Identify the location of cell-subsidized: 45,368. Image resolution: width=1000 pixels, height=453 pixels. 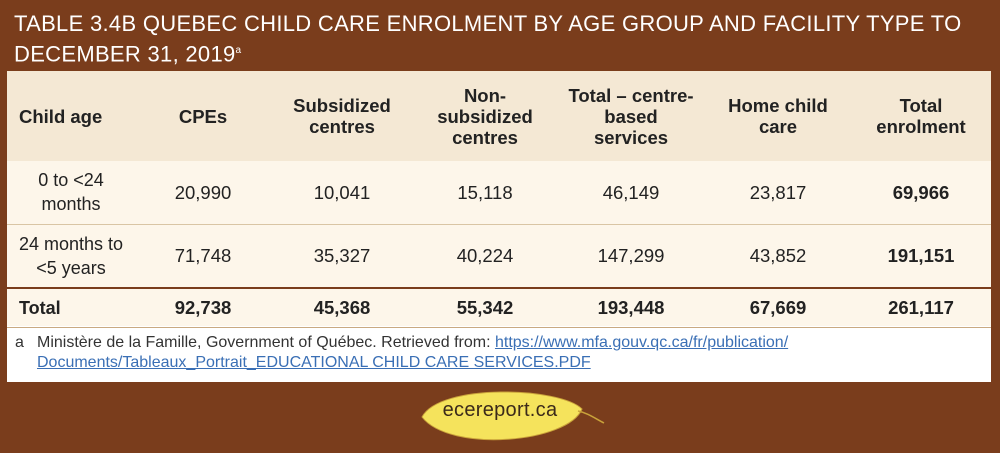
(342, 307).